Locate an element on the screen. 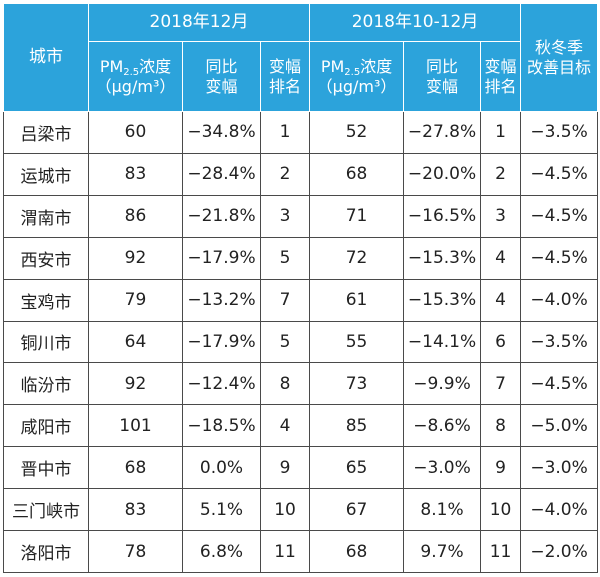  cell-rank-q4: 6 is located at coordinates (501, 342).